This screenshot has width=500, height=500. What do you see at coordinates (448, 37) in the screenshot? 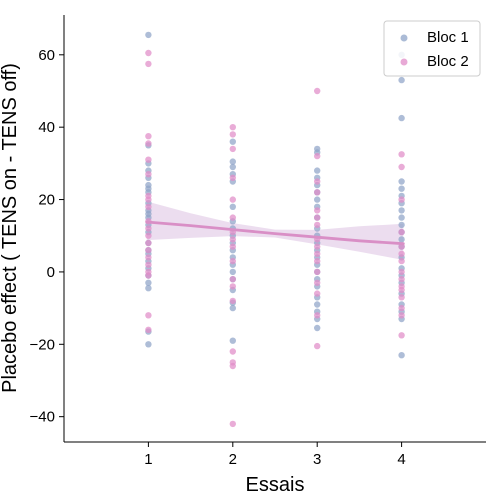
I see `legend-label-bloc-1: Bloc 1` at bounding box center [448, 37].